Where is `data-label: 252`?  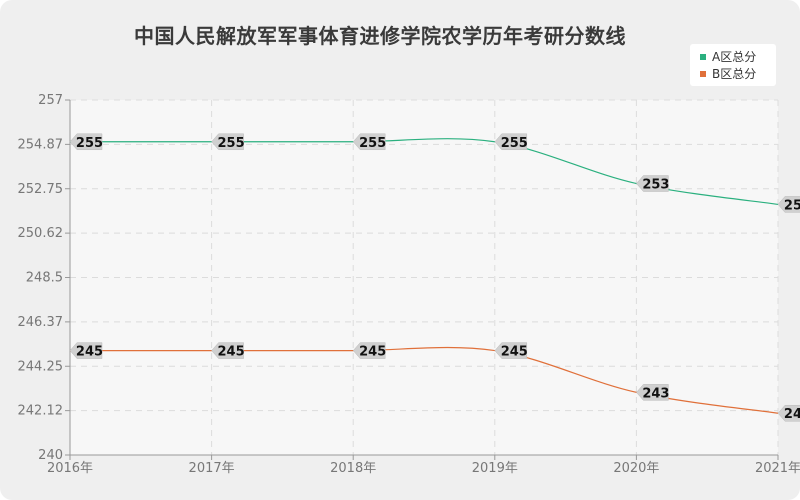
data-label: 252 is located at coordinates (792, 205).